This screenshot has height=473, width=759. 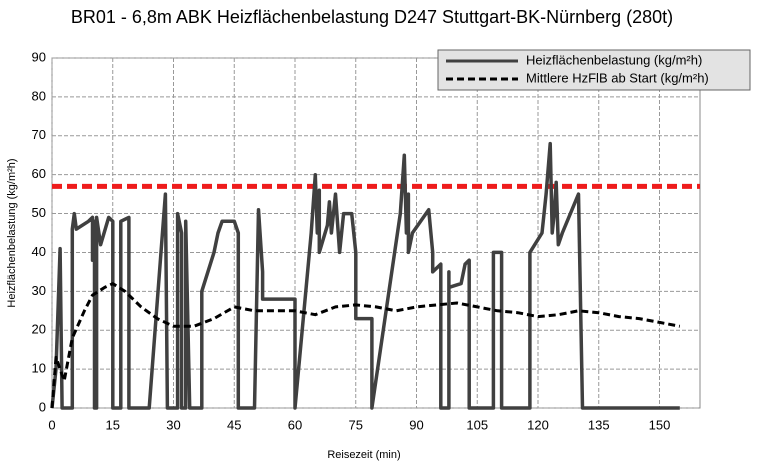 What do you see at coordinates (113, 424) in the screenshot?
I see `x-tick-label: 15` at bounding box center [113, 424].